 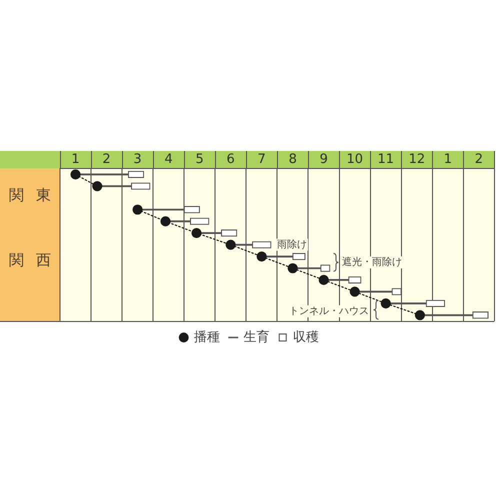 What do you see at coordinates (417, 160) in the screenshot?
I see `x-tick-label: 12` at bounding box center [417, 160].